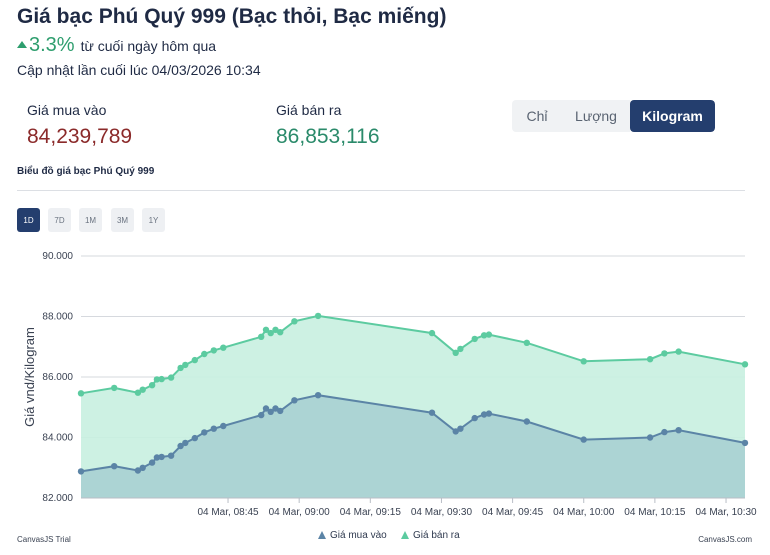 This screenshot has width=770, height=555. What do you see at coordinates (300, 512) in the screenshot?
I see `x-tick-label: 04 Mar, 09:00` at bounding box center [300, 512].